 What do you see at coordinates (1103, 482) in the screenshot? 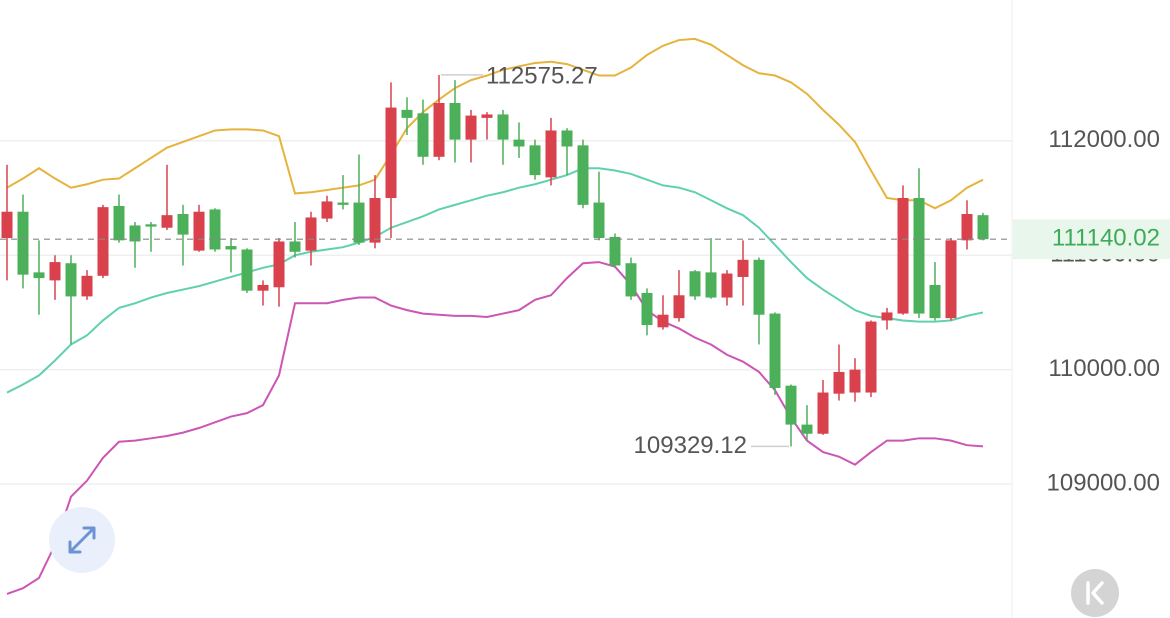
I see `y-tick-label: 109000.00` at bounding box center [1103, 482].